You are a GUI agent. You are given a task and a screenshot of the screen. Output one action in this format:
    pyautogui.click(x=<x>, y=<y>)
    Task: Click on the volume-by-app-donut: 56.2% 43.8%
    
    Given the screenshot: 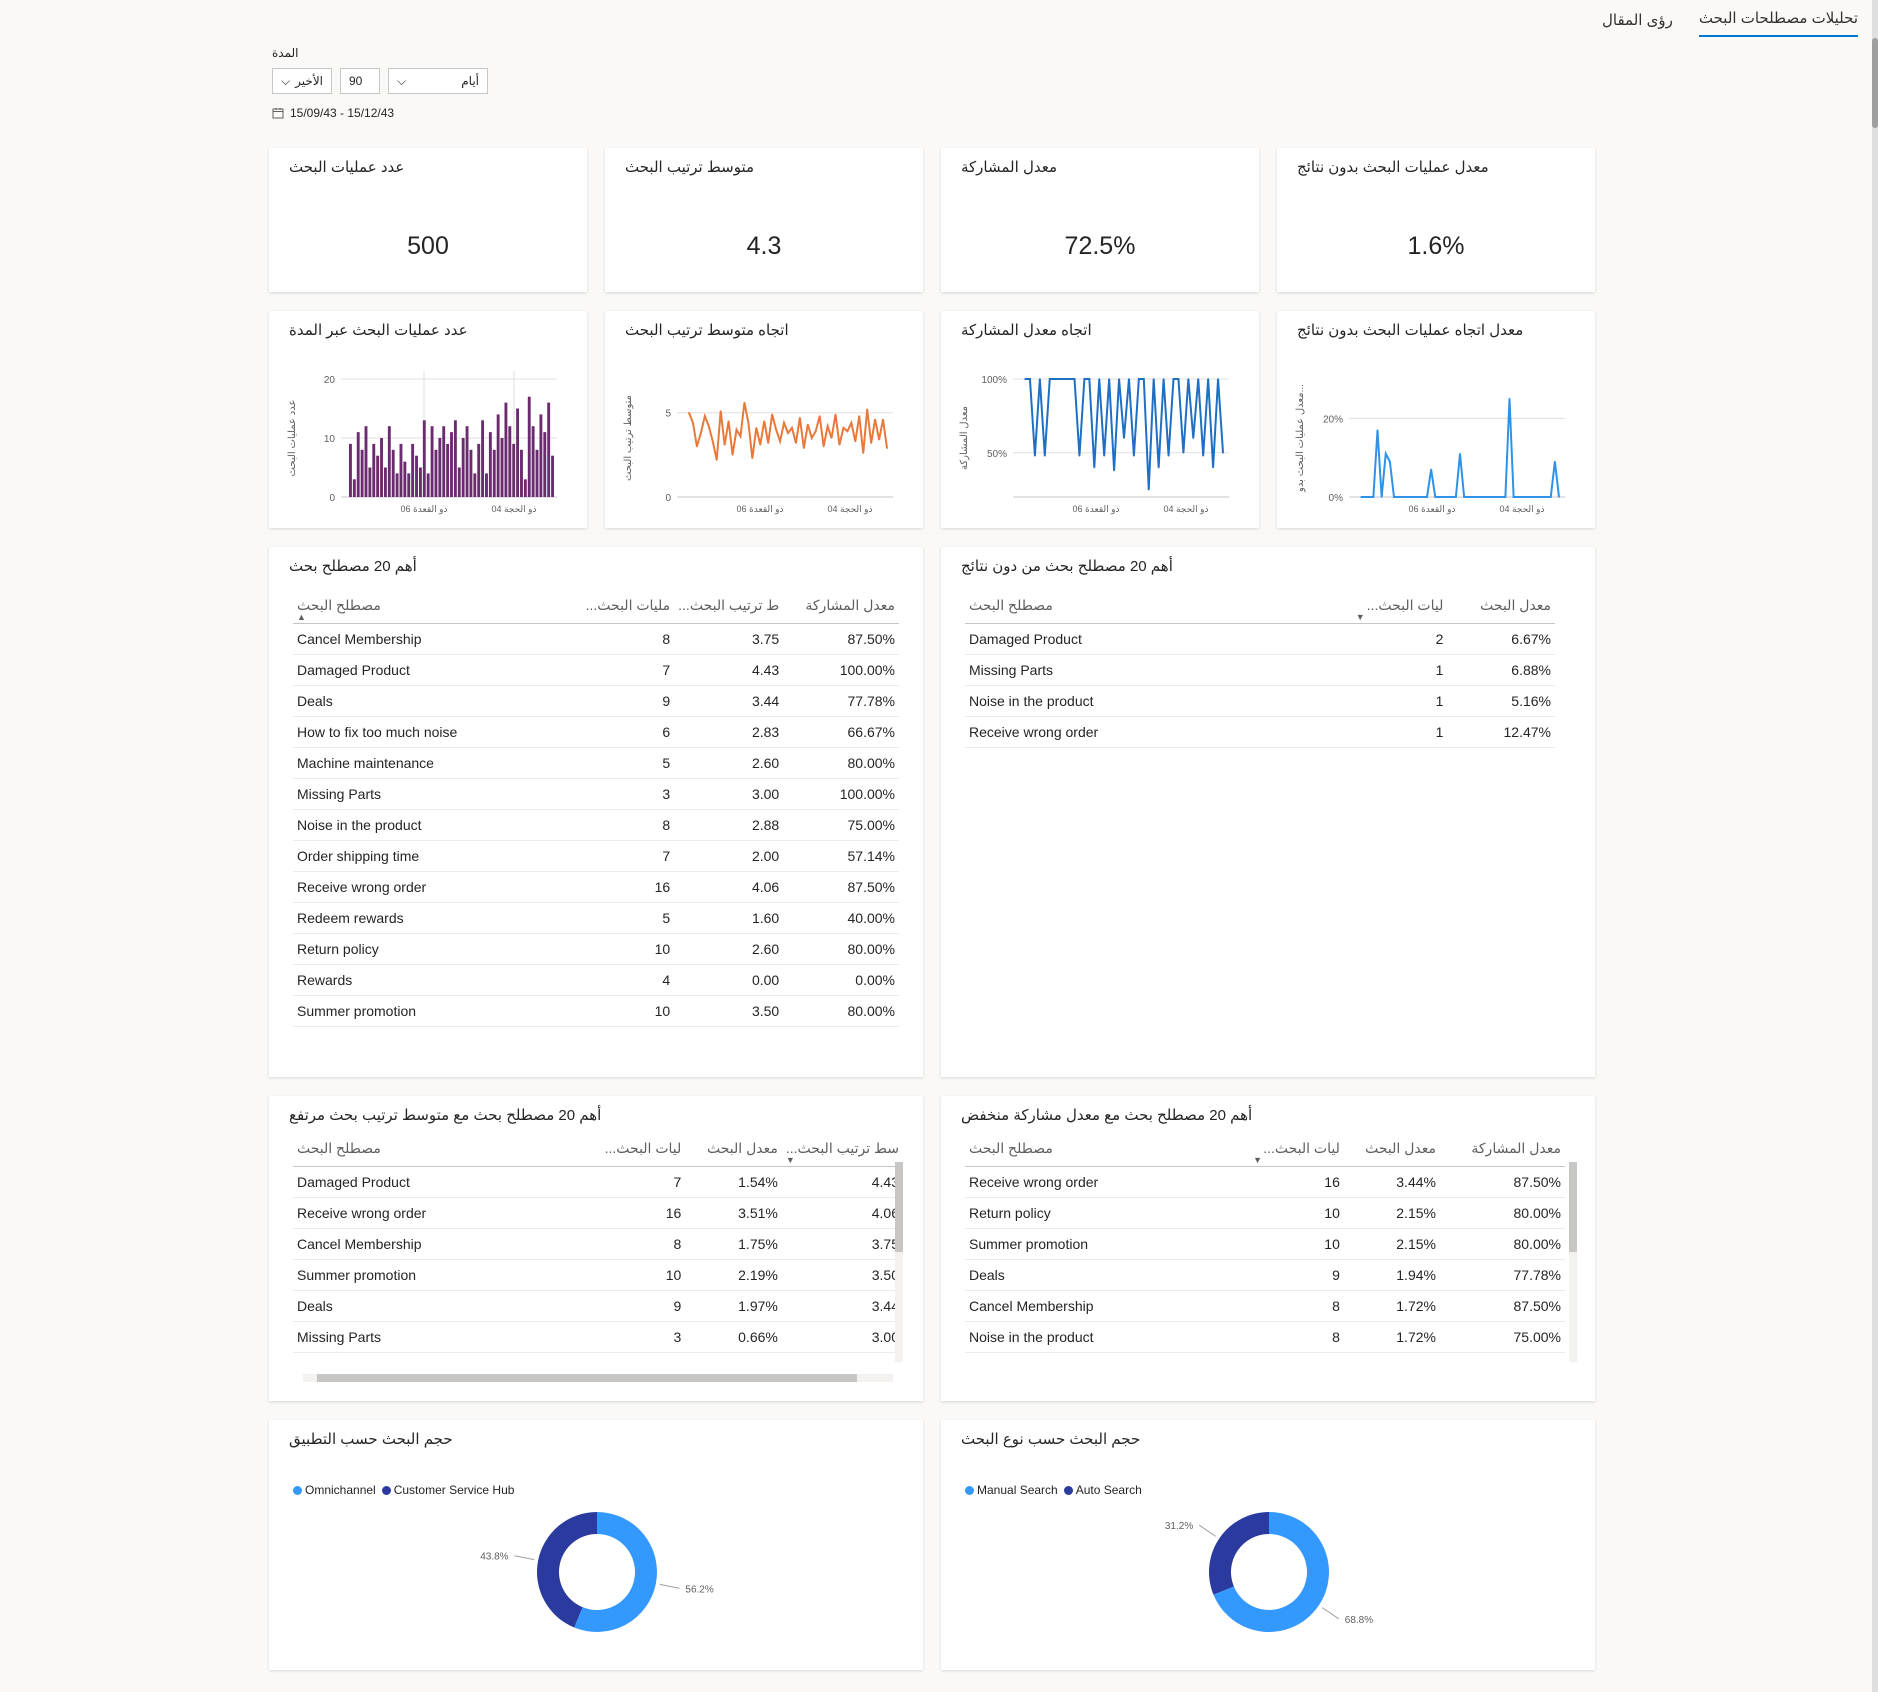 What is the action you would take?
    pyautogui.click(x=596, y=1545)
    